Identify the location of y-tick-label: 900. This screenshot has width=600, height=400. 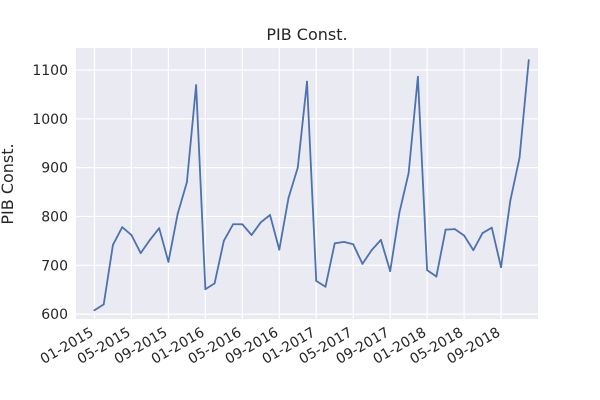
(54, 169).